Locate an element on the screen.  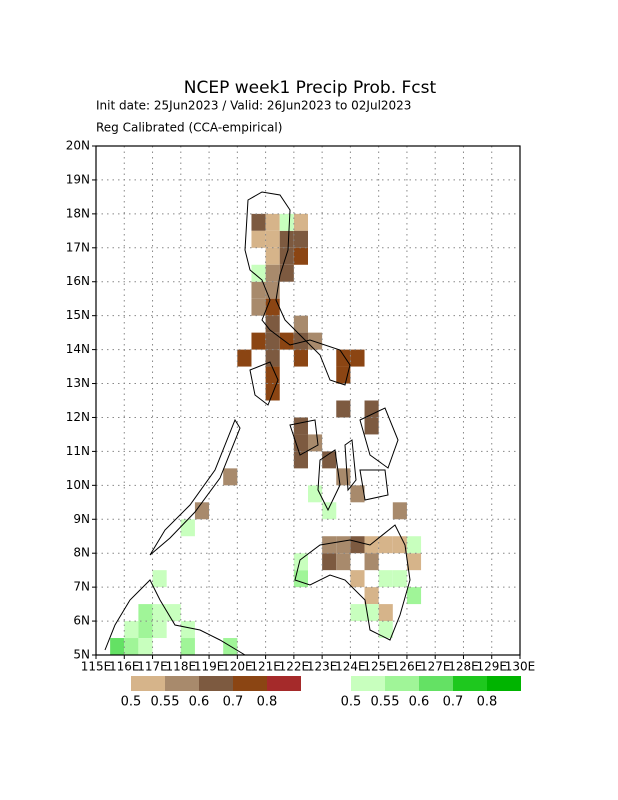
x-tick-label: 130E is located at coordinates (520, 667).